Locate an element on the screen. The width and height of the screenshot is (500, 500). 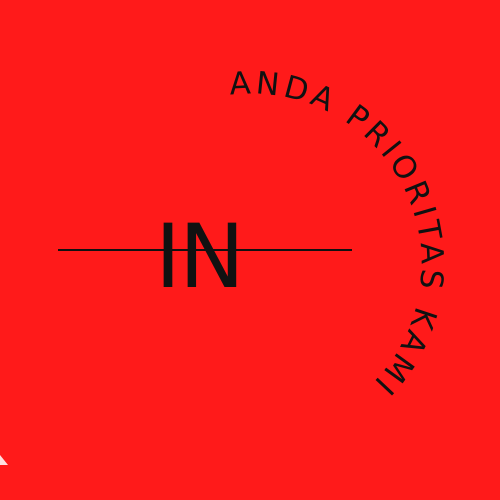
strike-line is located at coordinates (205, 250).